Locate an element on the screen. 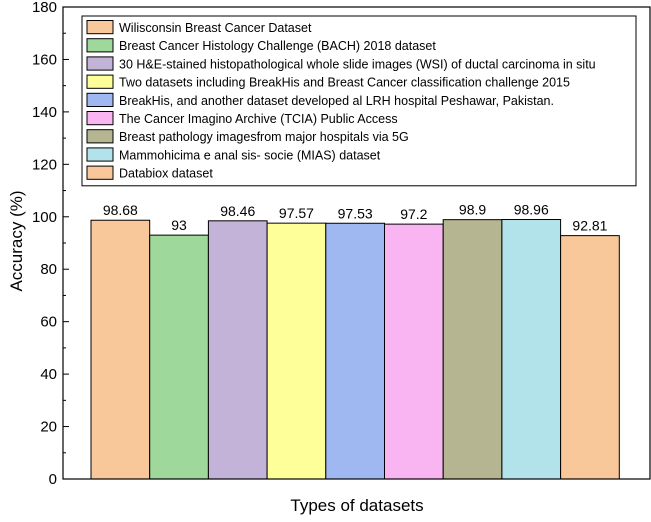  bar-data-label: 97.2 is located at coordinates (413, 214).